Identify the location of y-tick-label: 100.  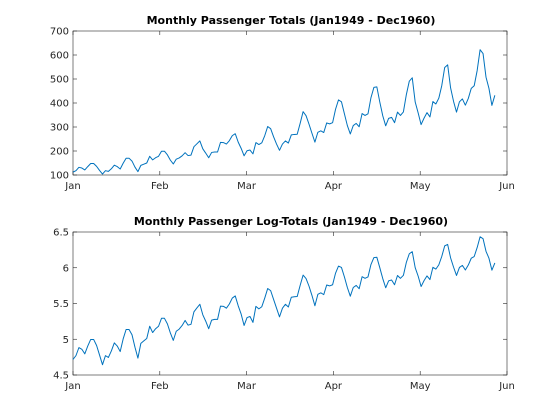
(59, 176).